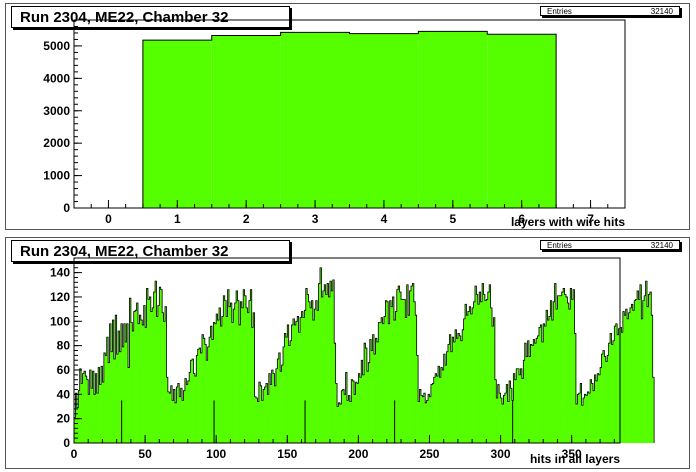 Image resolution: width=696 pixels, height=472 pixels. Describe the element at coordinates (559, 245) in the screenshot. I see `stats-label: Entries` at that location.